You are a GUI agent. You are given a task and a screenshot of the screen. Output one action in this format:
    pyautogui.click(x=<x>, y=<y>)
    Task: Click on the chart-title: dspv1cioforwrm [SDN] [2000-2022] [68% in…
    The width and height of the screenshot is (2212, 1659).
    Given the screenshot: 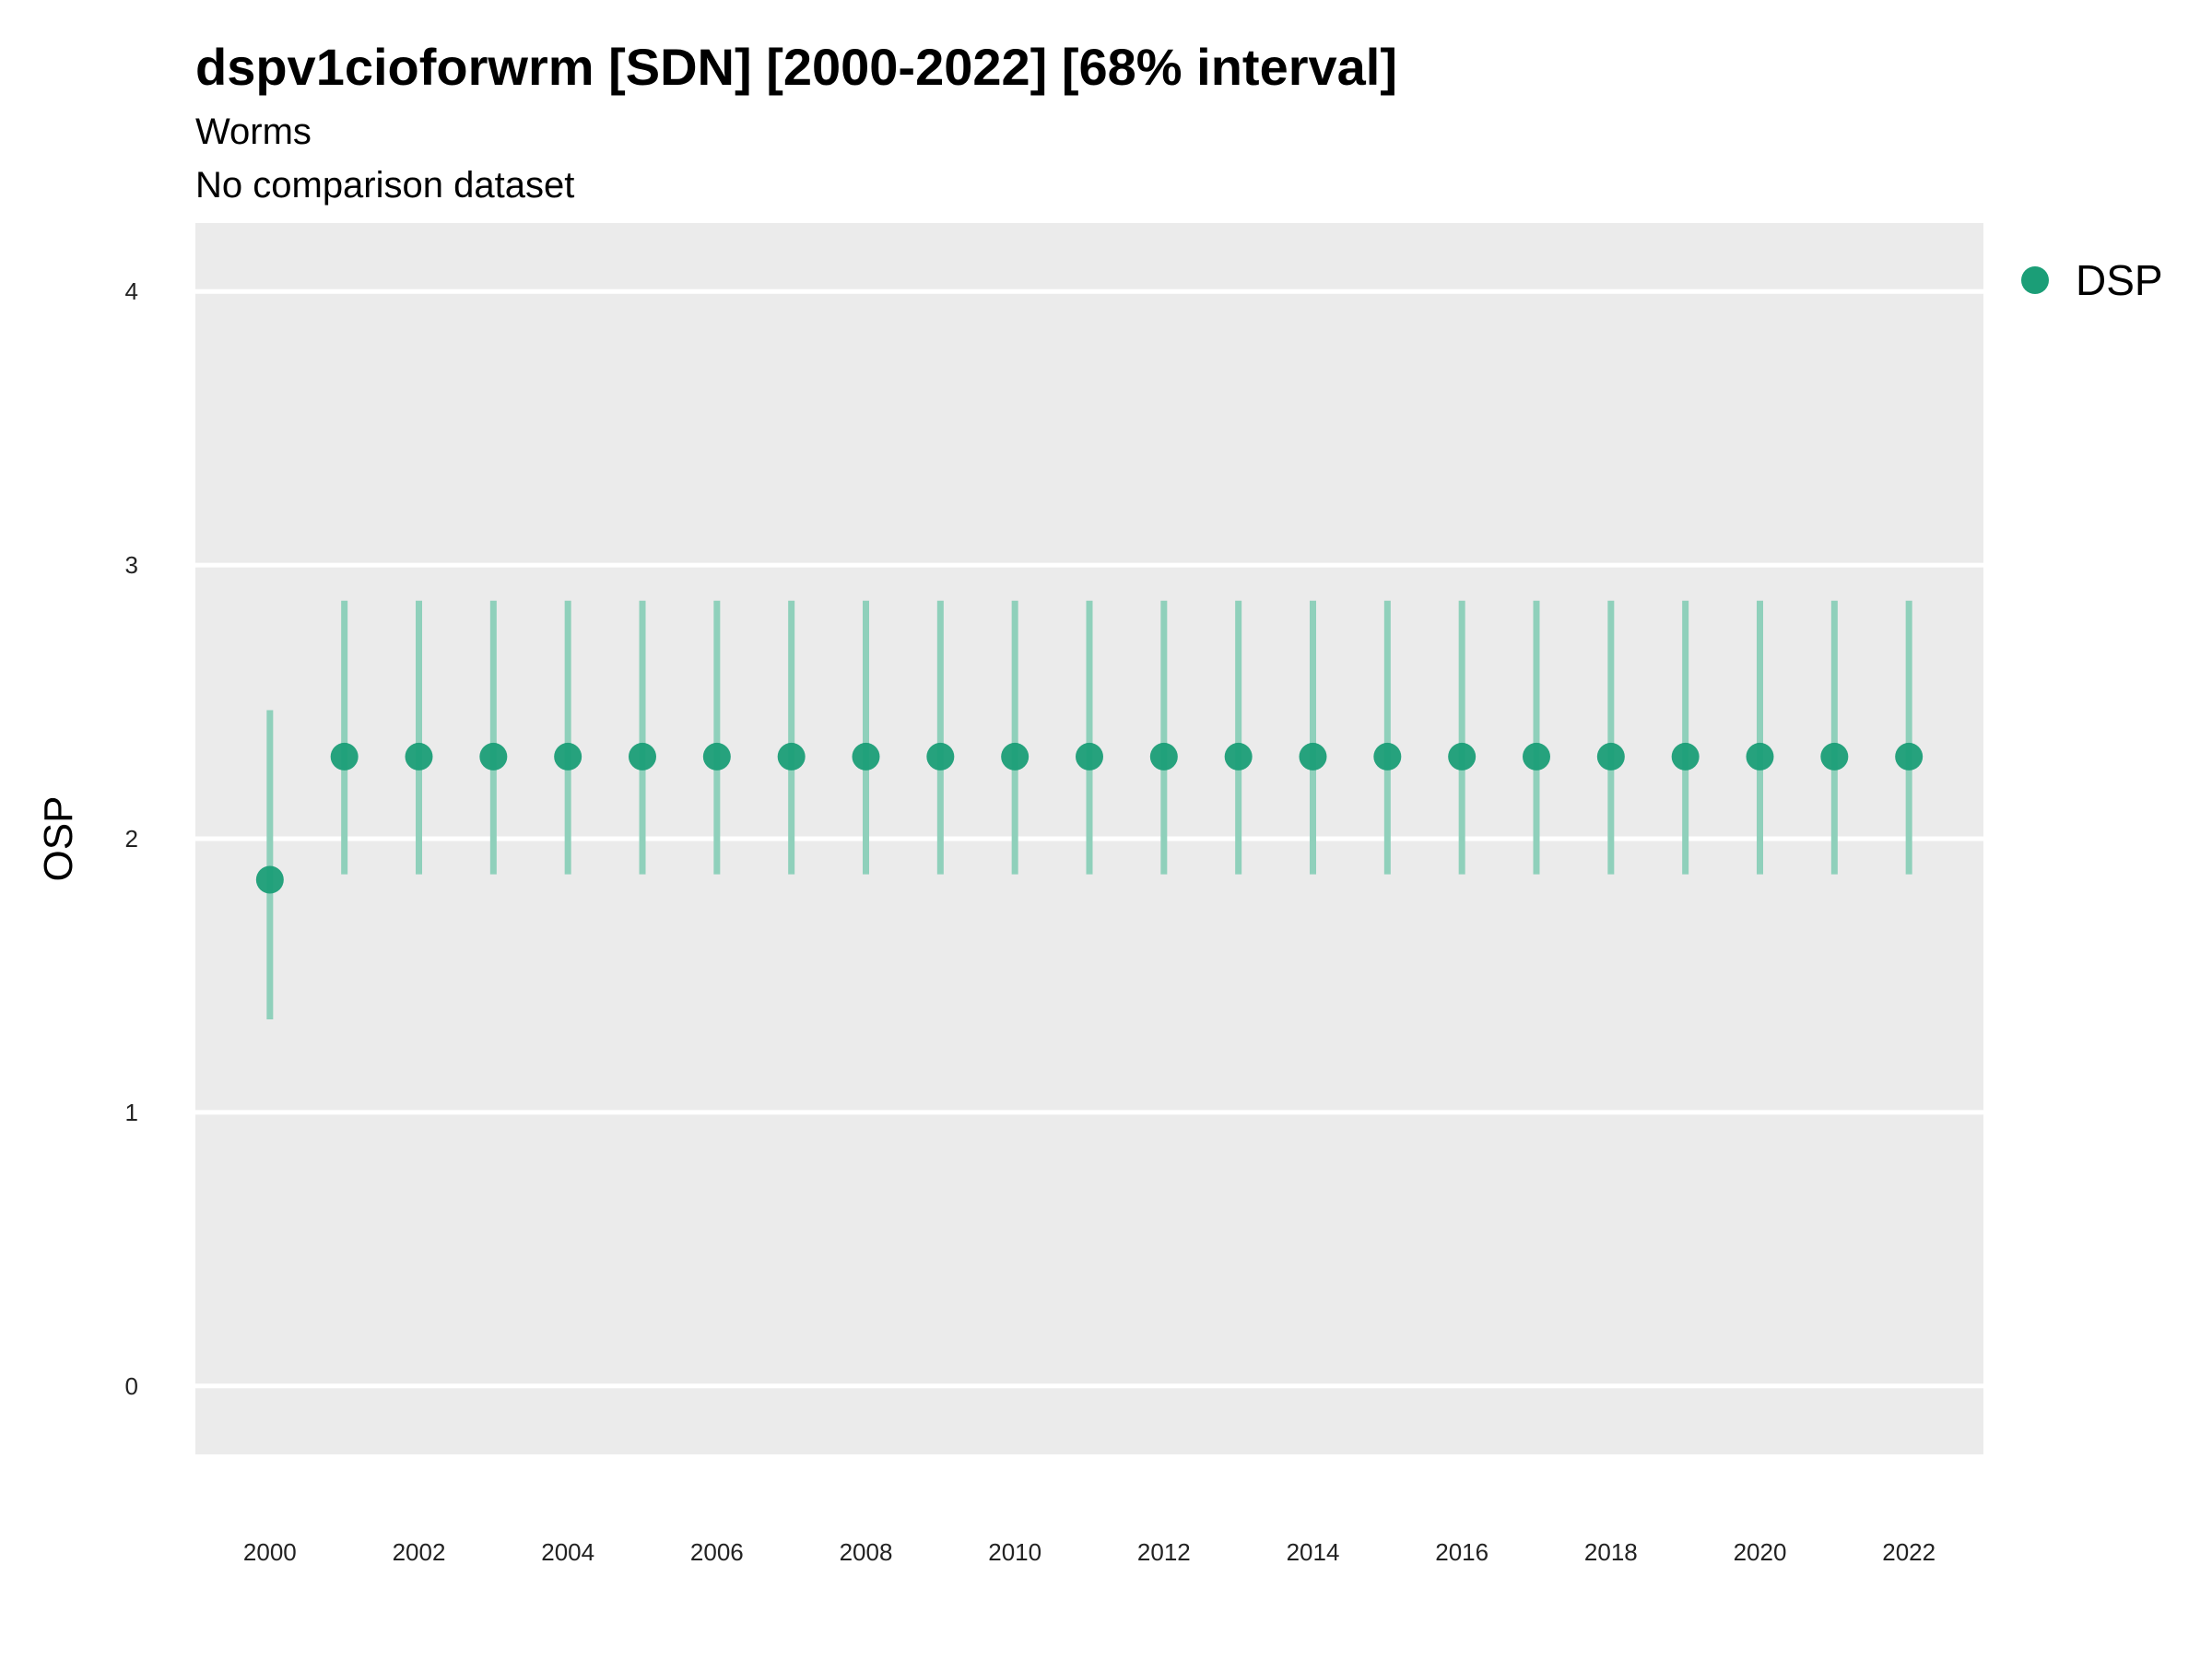 What is the action you would take?
    pyautogui.click(x=796, y=67)
    